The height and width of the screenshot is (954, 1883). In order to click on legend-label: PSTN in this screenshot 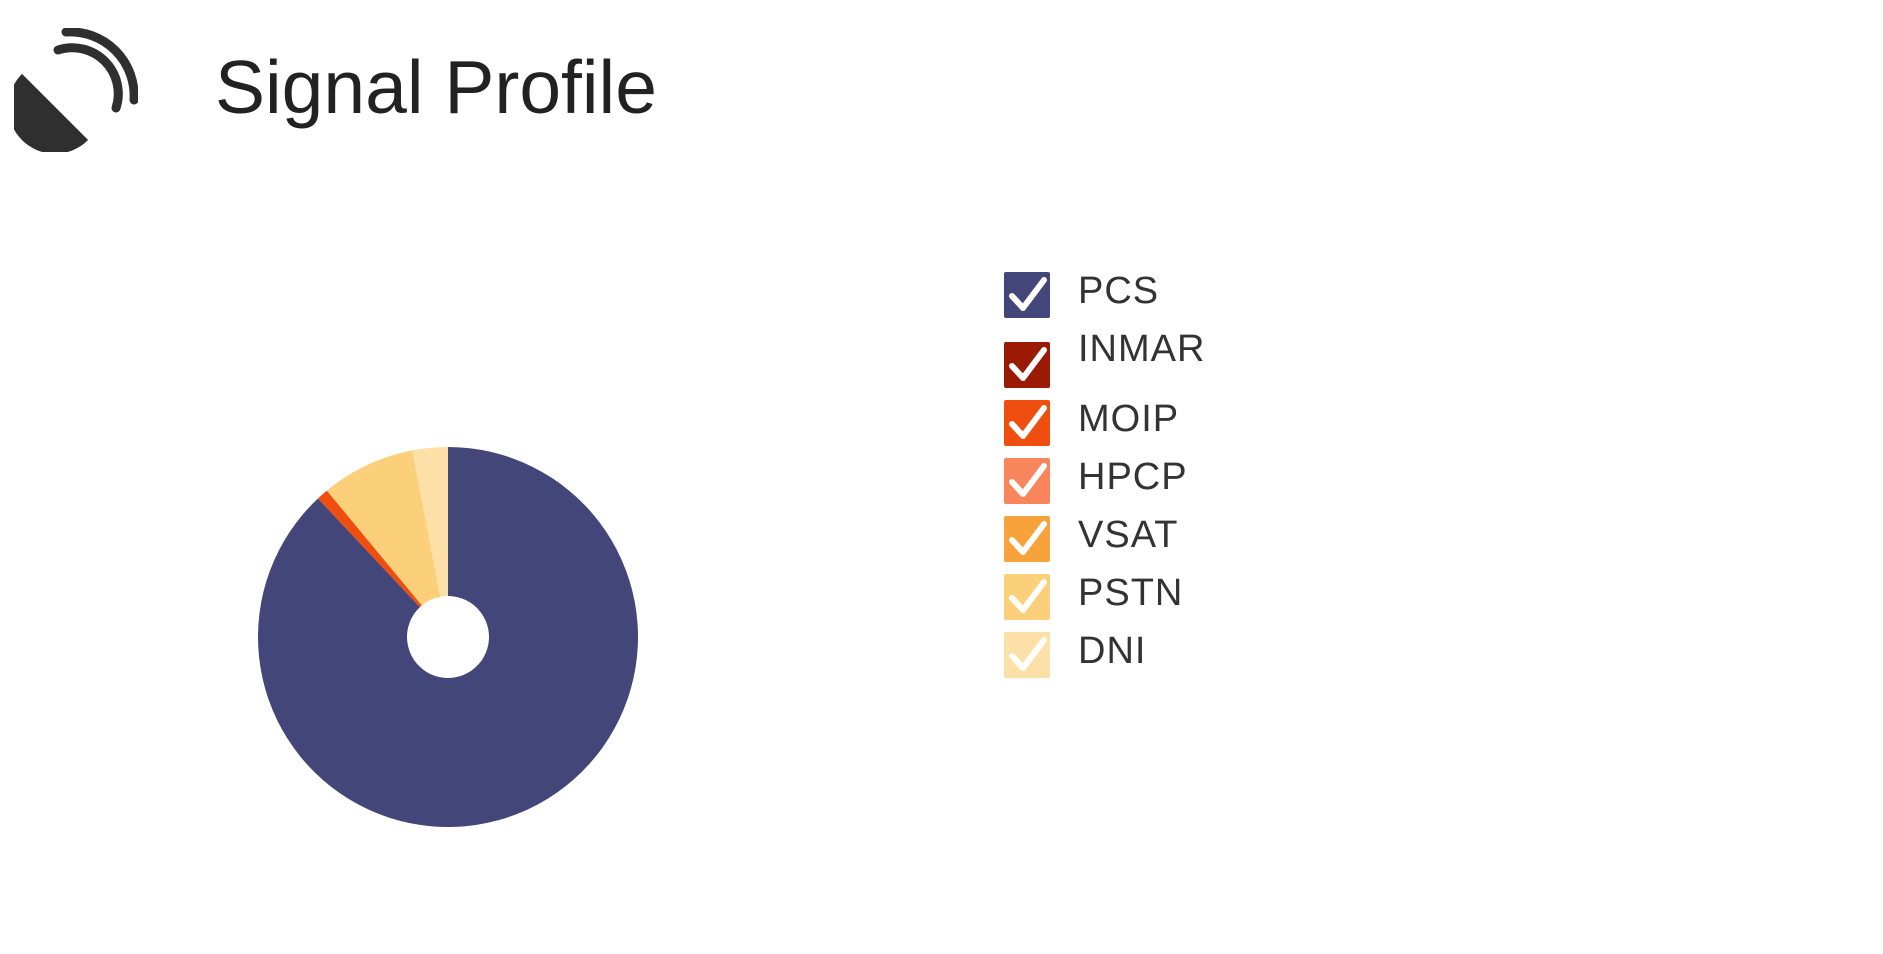, I will do `click(1131, 593)`.